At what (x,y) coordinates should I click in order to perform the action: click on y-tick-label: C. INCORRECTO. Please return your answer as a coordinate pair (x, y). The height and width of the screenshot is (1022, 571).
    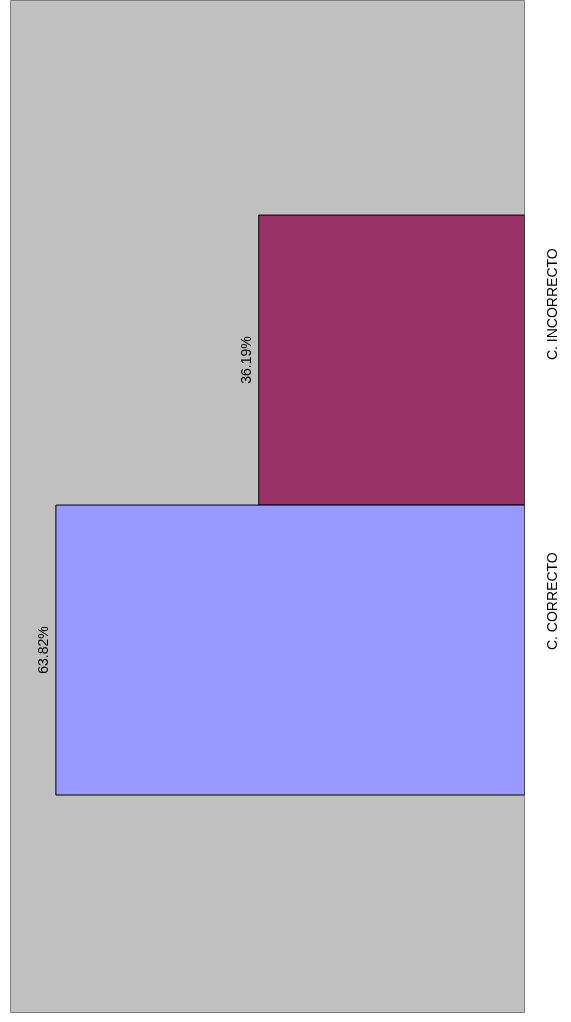
    Looking at the image, I should click on (552, 304).